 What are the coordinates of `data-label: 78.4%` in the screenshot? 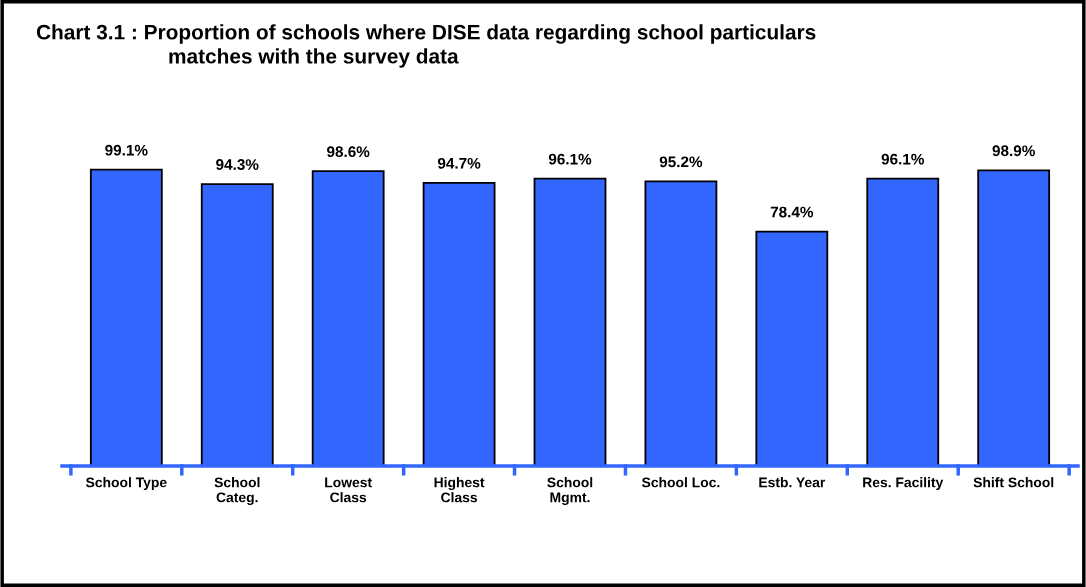 It's located at (792, 212).